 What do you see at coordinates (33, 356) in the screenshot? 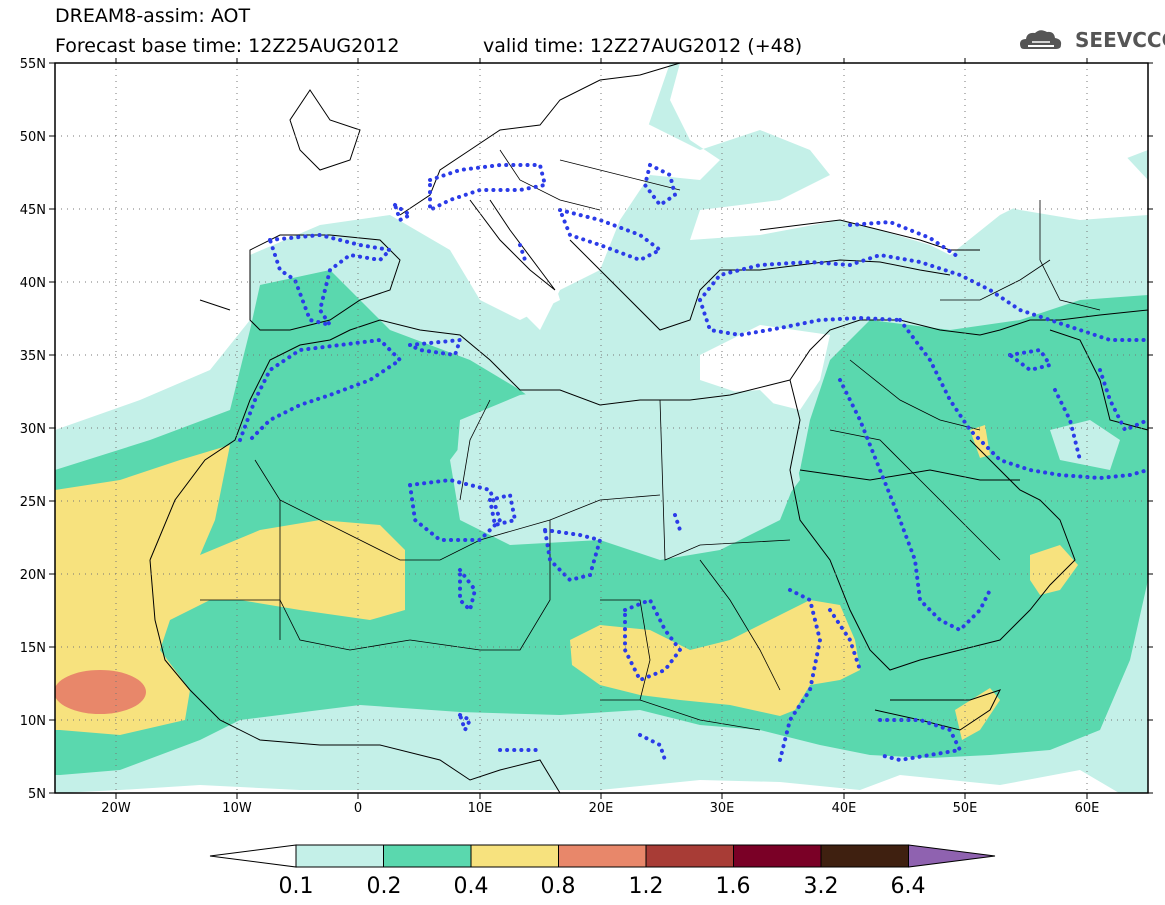
I see `lat-label: 35N` at bounding box center [33, 356].